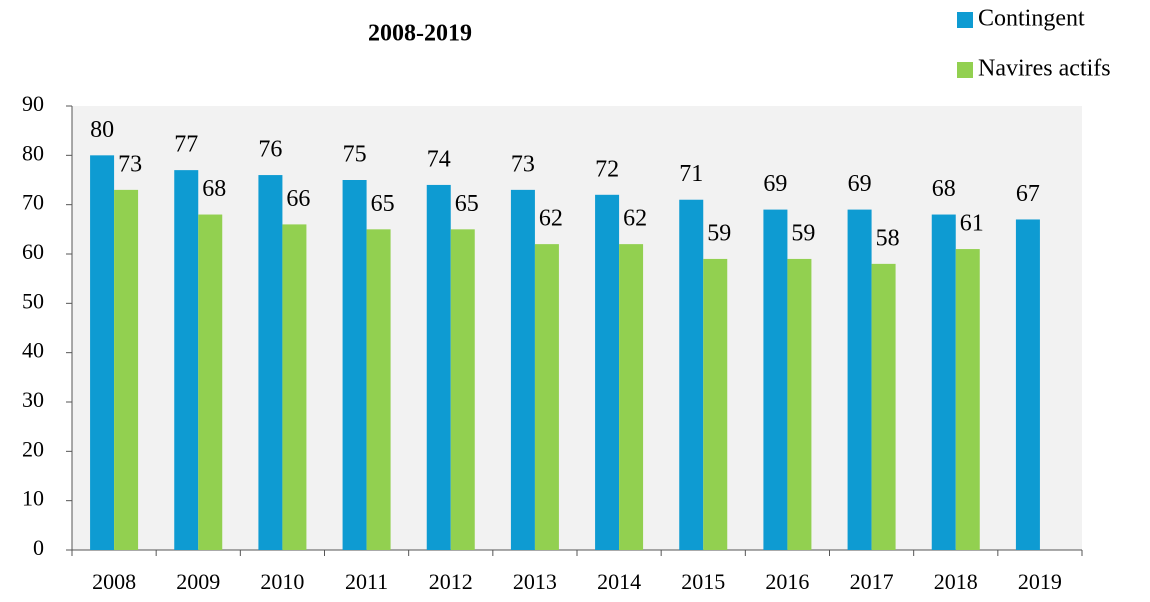 The image size is (1150, 602). What do you see at coordinates (33, 103) in the screenshot?
I see `y-tick-label: 90` at bounding box center [33, 103].